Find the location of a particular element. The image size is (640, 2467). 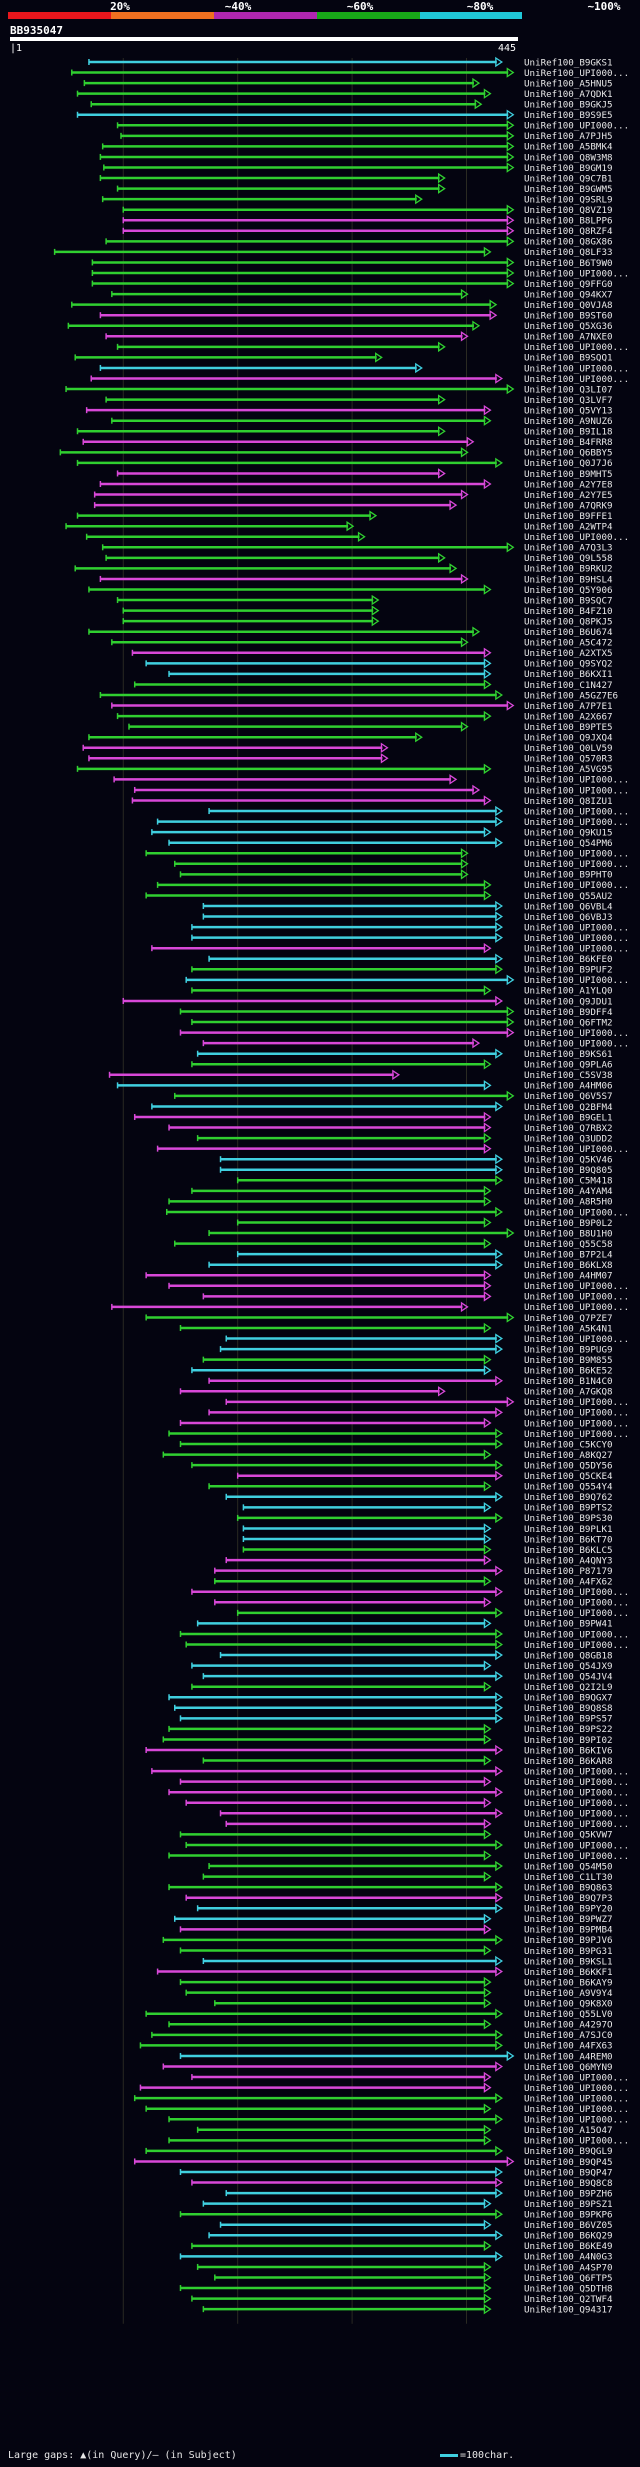

hit-row: UniRef100_B9SQC7 is located at coordinates (364, 600).